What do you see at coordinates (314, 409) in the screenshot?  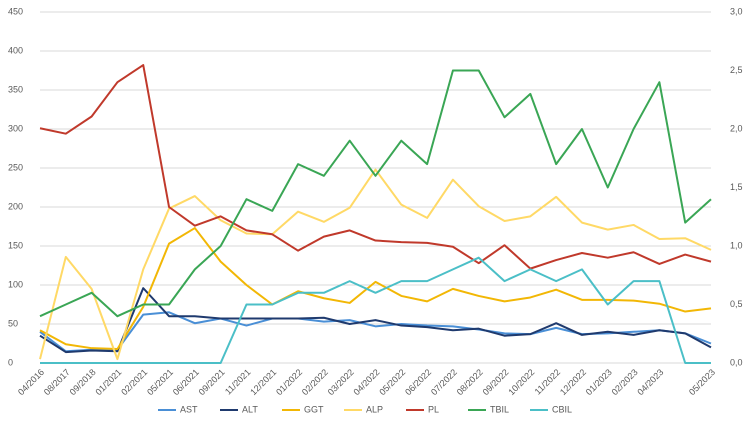 I see `legend-label: GGT` at bounding box center [314, 409].